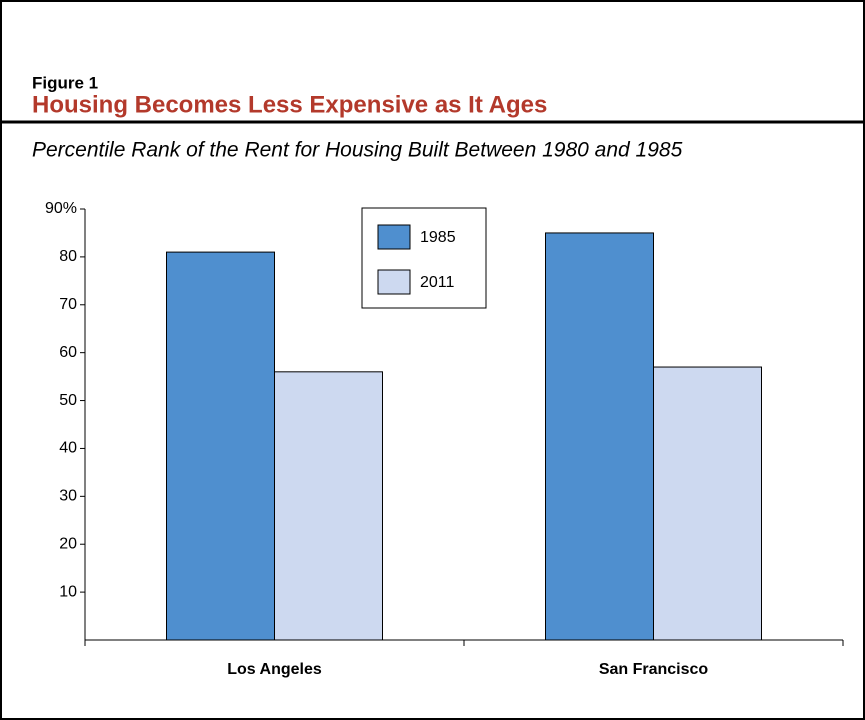  What do you see at coordinates (437, 282) in the screenshot?
I see `legend-label: 2011` at bounding box center [437, 282].